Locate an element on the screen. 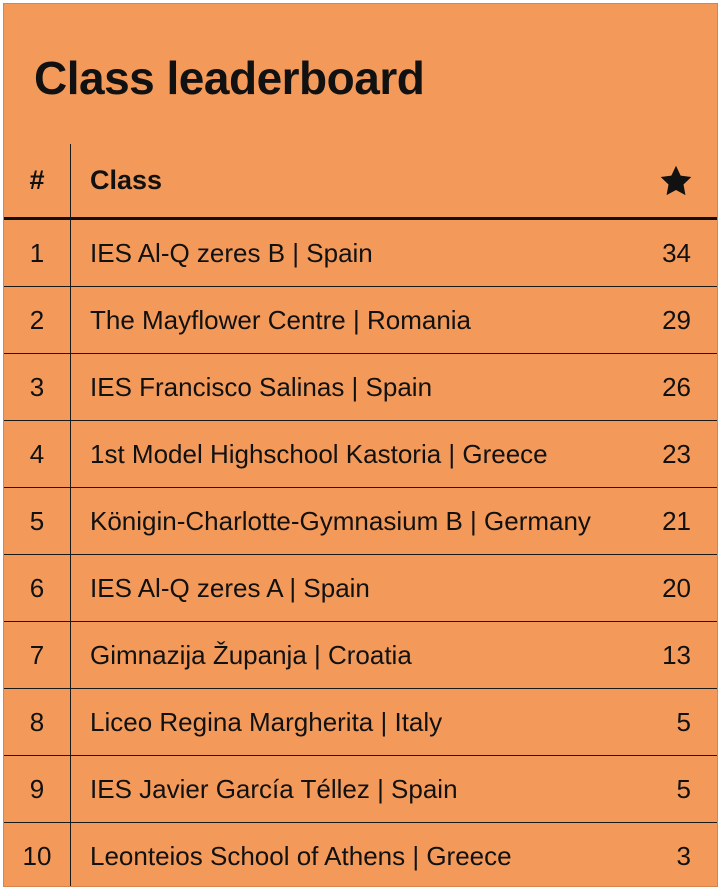  class-cell: 1st Model Highschool Kastoria | Greece is located at coordinates (319, 453).